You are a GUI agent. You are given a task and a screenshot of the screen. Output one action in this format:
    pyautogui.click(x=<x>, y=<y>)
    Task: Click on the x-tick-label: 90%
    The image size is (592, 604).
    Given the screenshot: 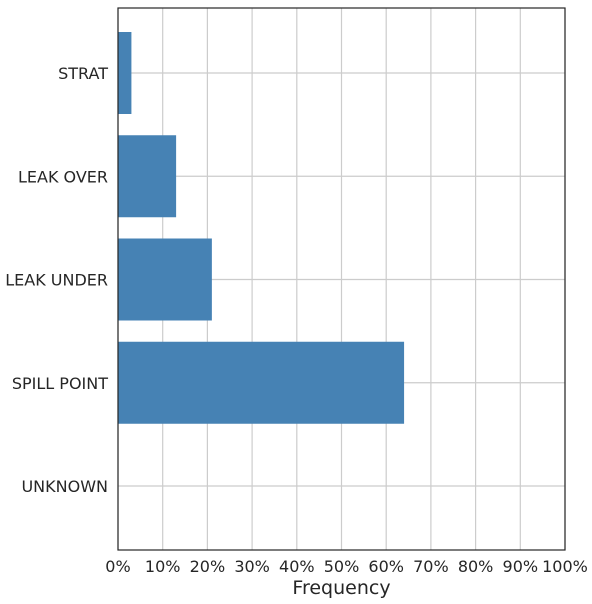 What is the action you would take?
    pyautogui.click(x=521, y=566)
    